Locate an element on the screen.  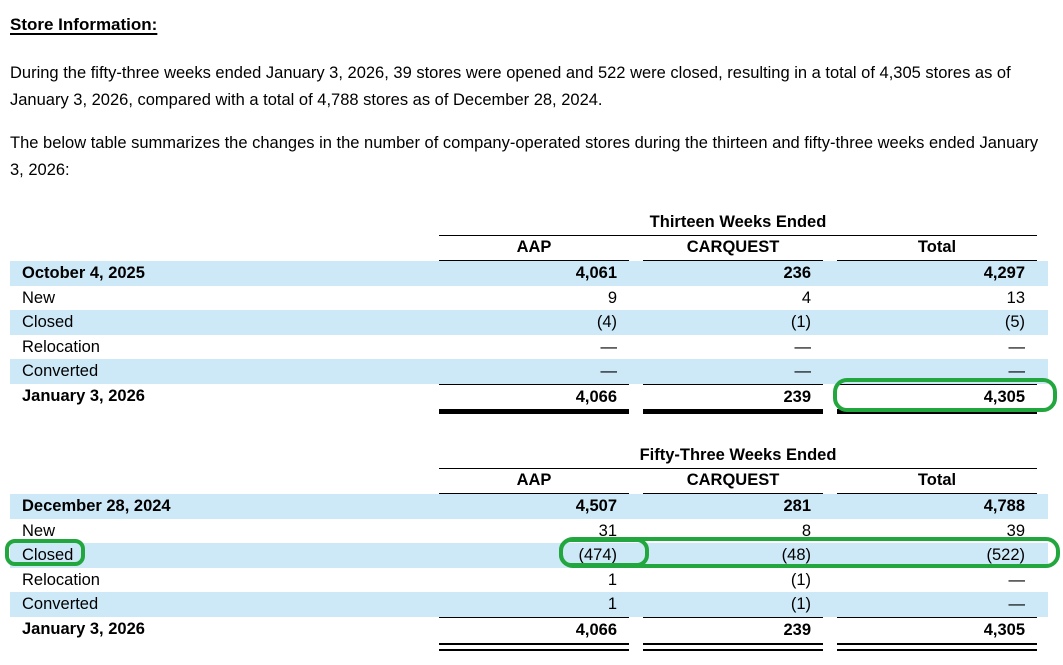
period-header: Fifty-Three Weeks Ended is located at coordinates (738, 456).